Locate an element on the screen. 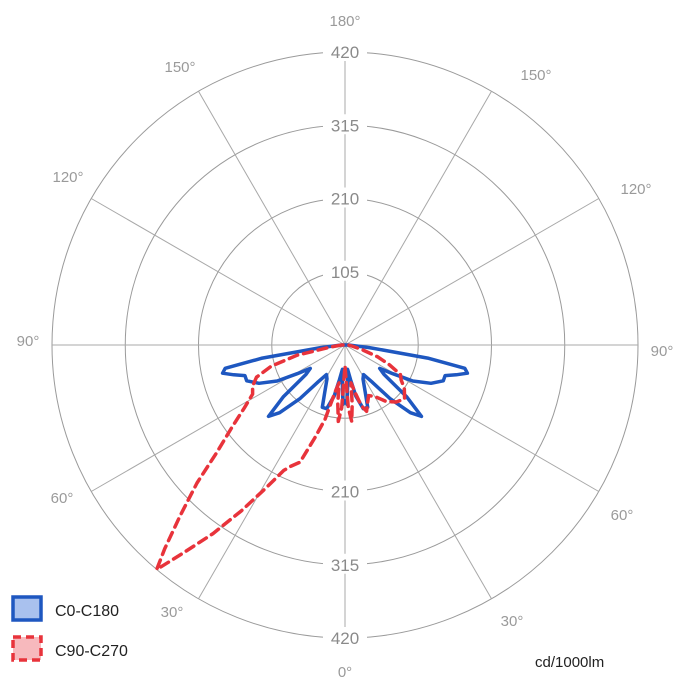 Image resolution: width=684 pixels, height=681 pixels. angle-label-lower-right-30: 30° is located at coordinates (512, 621).